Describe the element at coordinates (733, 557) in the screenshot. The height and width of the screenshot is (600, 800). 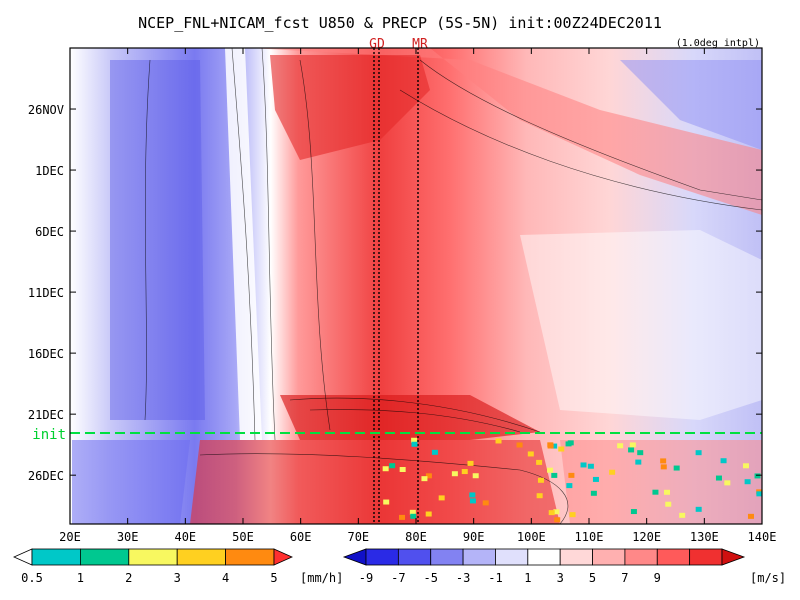
I see `u850-colorbar-cap-right` at that location.